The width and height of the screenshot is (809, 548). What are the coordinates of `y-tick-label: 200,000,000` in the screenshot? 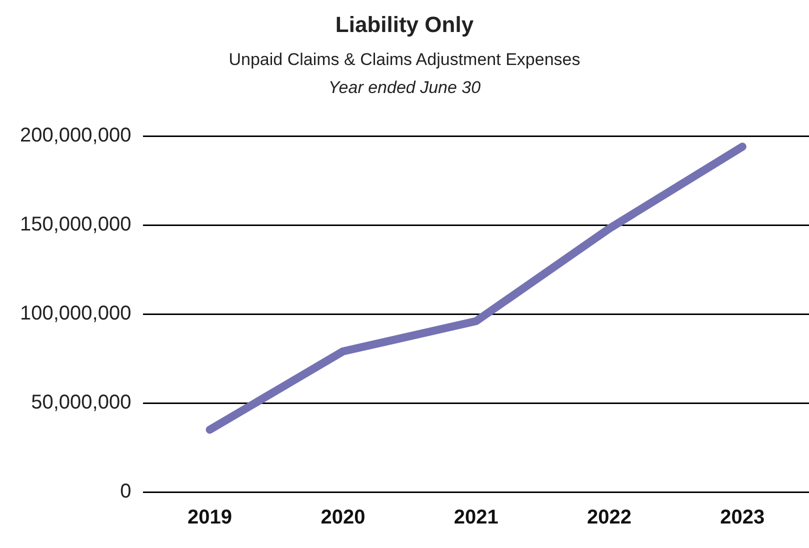 It's located at (76, 135).